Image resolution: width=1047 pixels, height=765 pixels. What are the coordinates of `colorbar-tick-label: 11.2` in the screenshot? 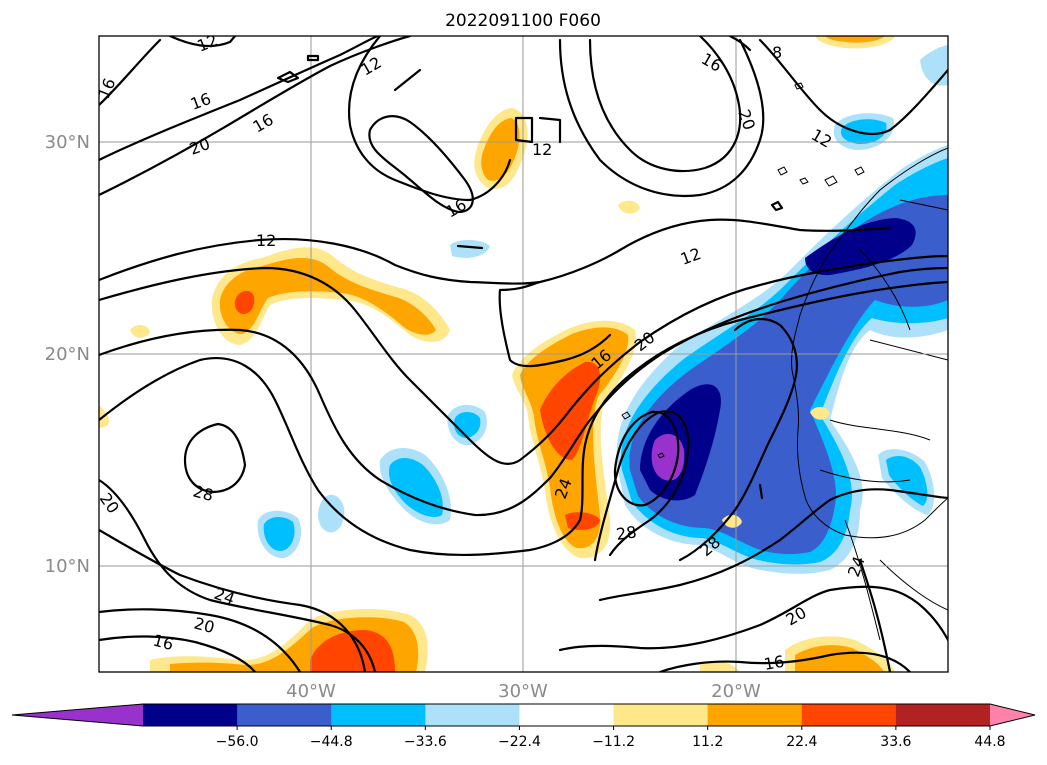 It's located at (707, 742).